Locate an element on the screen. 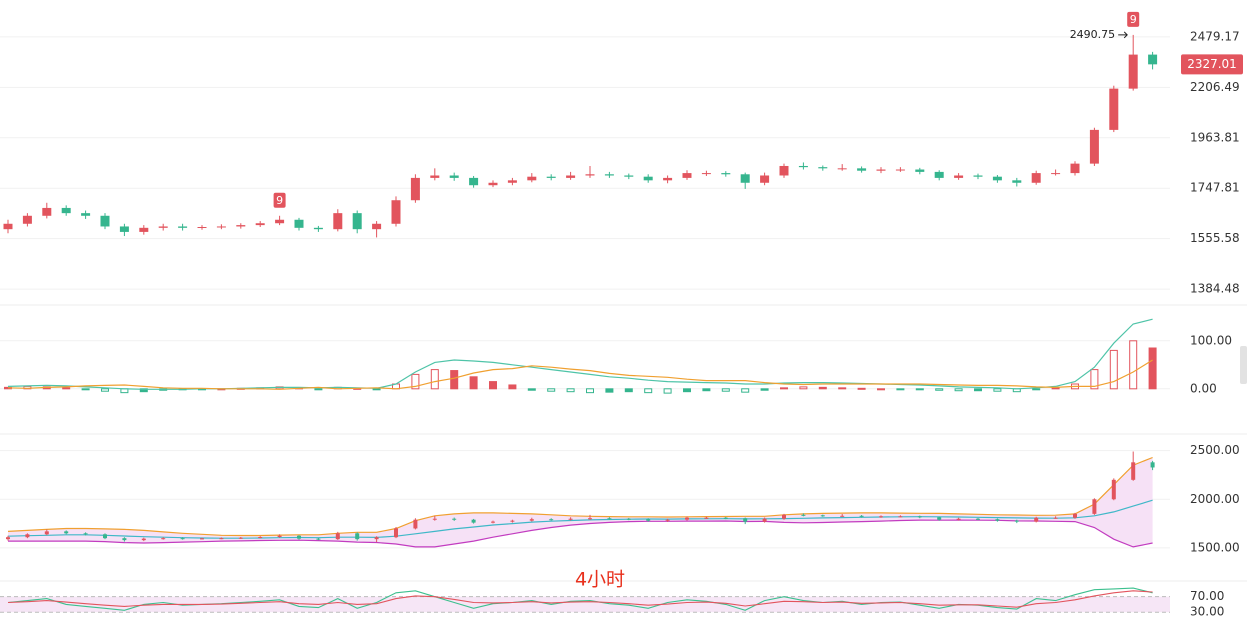  rsi-band is located at coordinates (585, 604).